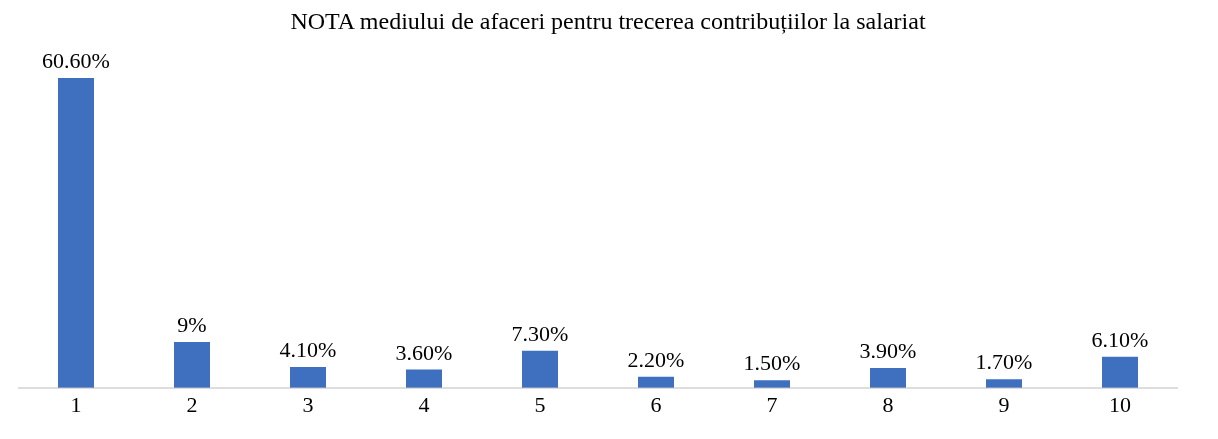 This screenshot has height=439, width=1218. What do you see at coordinates (656, 404) in the screenshot?
I see `x-tick-label: 6` at bounding box center [656, 404].